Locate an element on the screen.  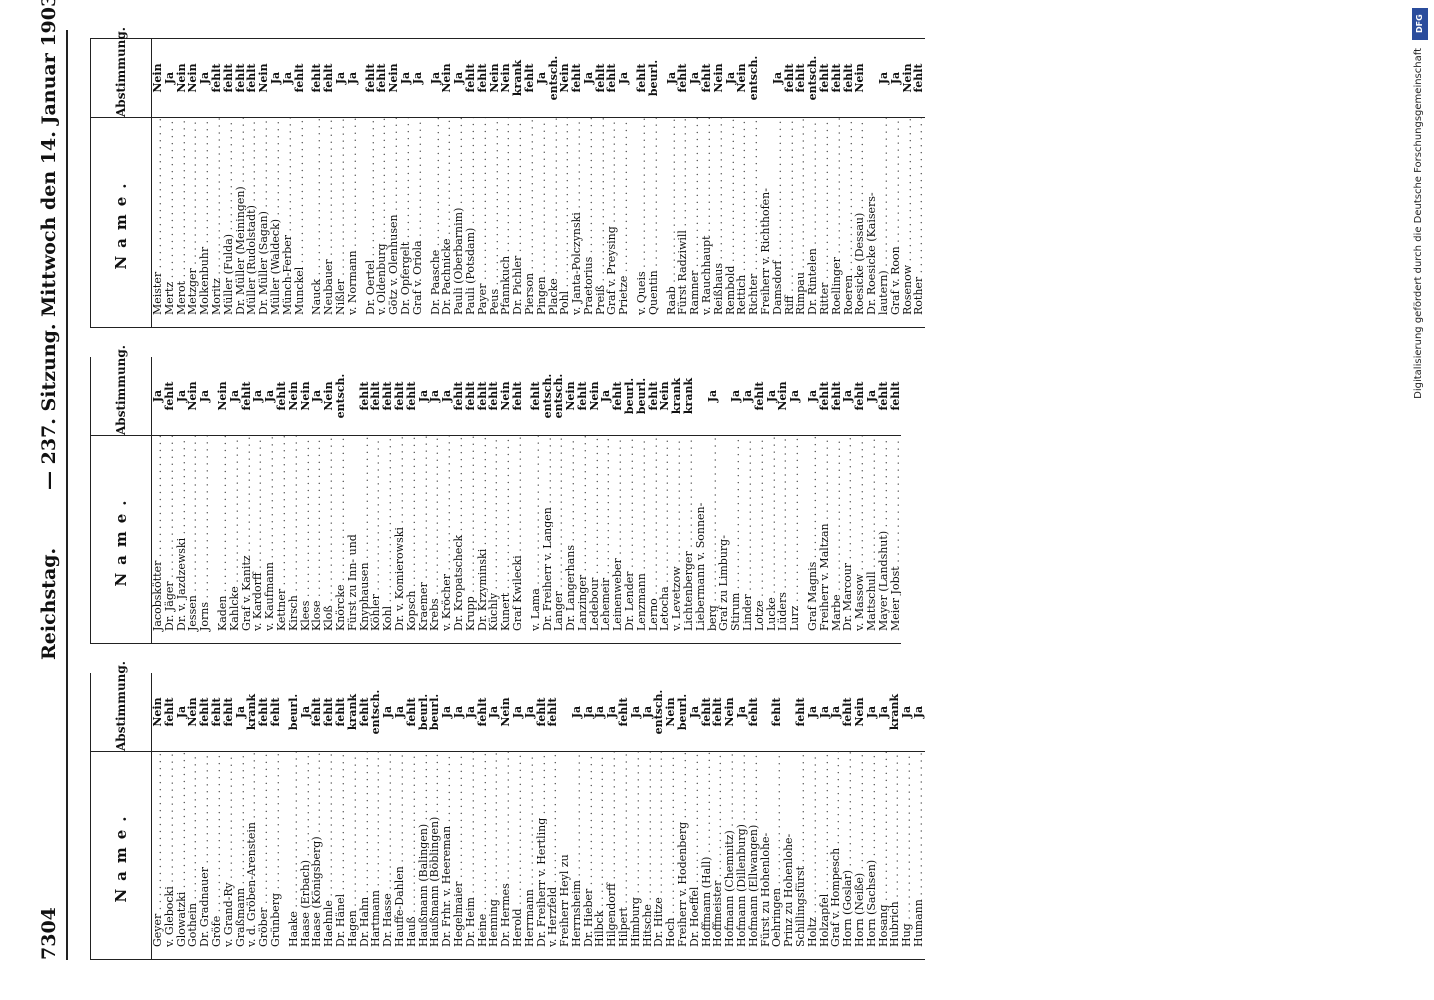
member-name: Hegelmaier is located at coordinates (459, 855).